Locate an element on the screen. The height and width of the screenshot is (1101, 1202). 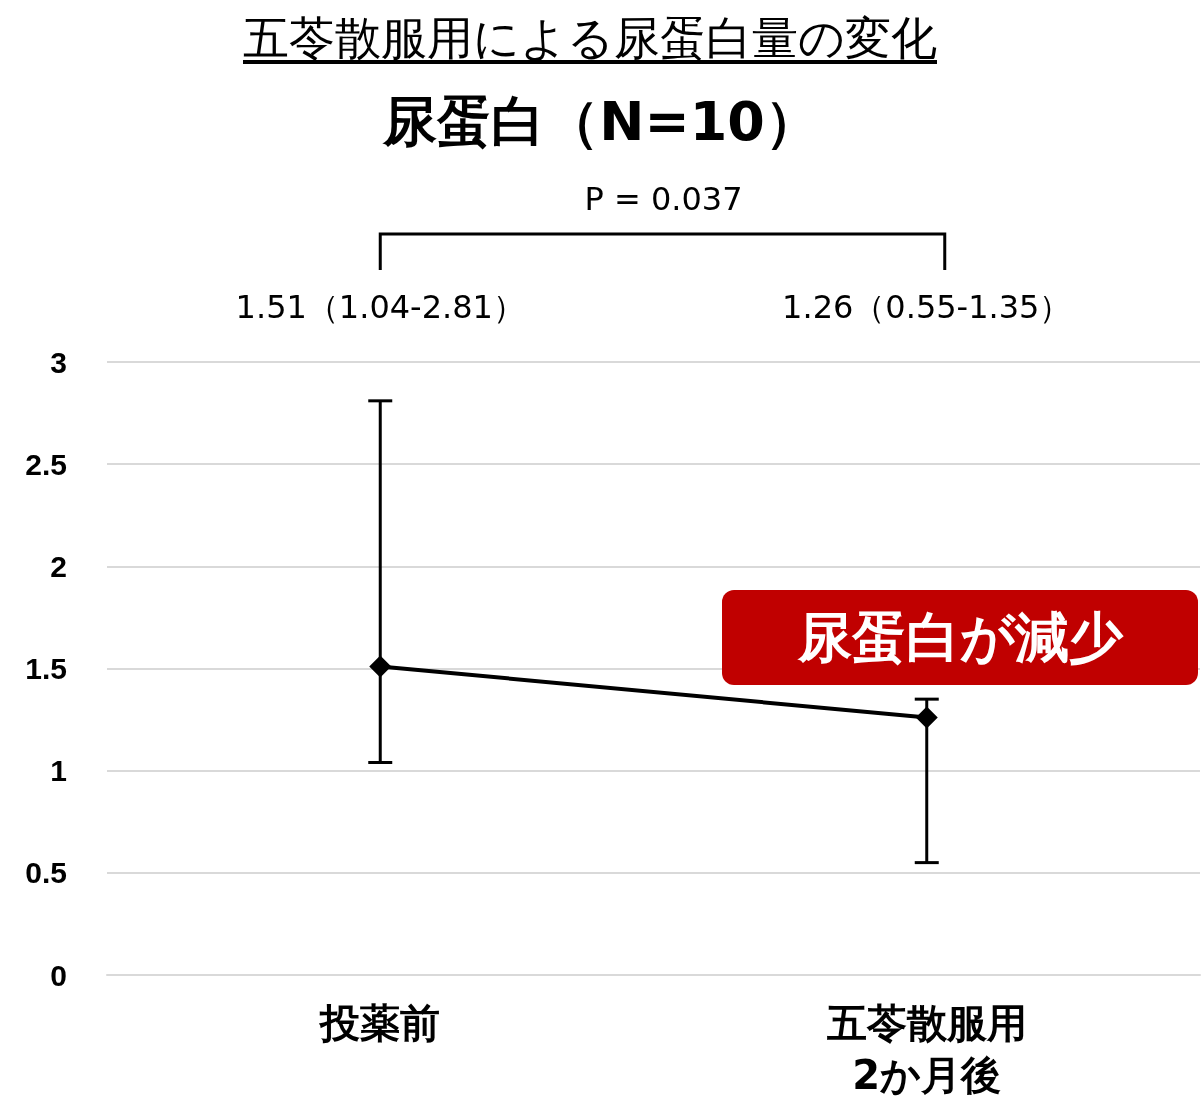
text: P = 0.037 is located at coordinates (663, 199).